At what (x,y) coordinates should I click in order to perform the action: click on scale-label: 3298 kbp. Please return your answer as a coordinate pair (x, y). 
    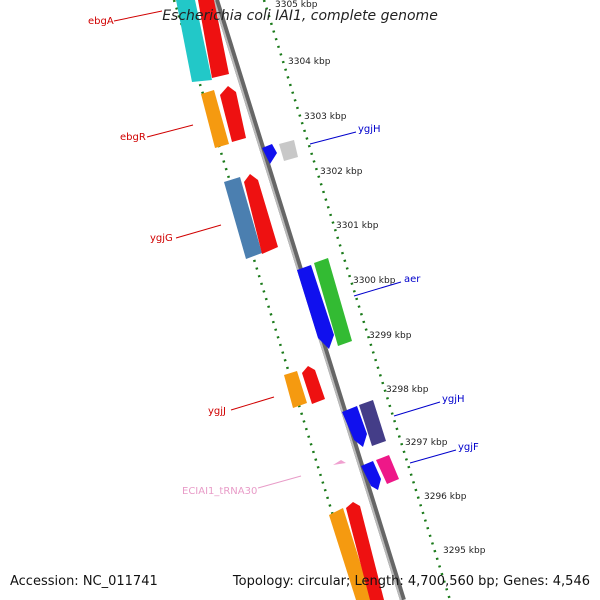
    Looking at the image, I should click on (407, 390).